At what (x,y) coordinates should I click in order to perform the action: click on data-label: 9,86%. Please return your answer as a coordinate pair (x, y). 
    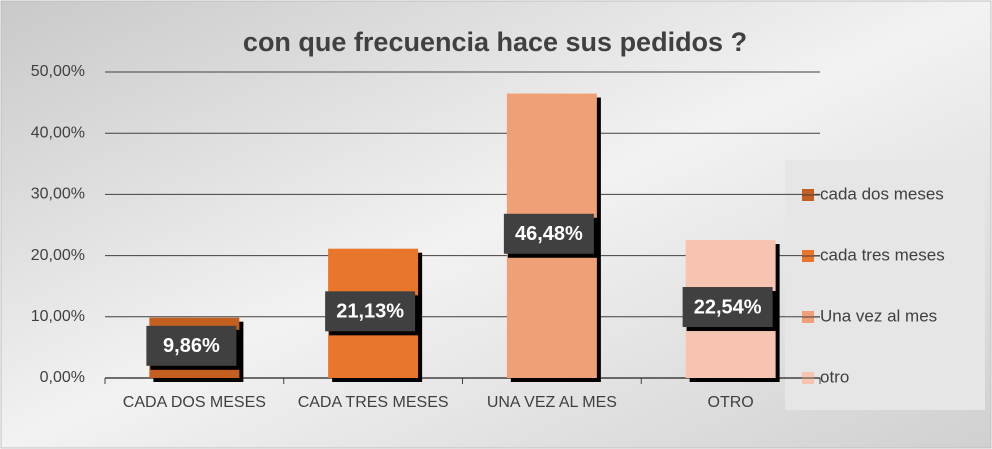
    Looking at the image, I should click on (191, 346).